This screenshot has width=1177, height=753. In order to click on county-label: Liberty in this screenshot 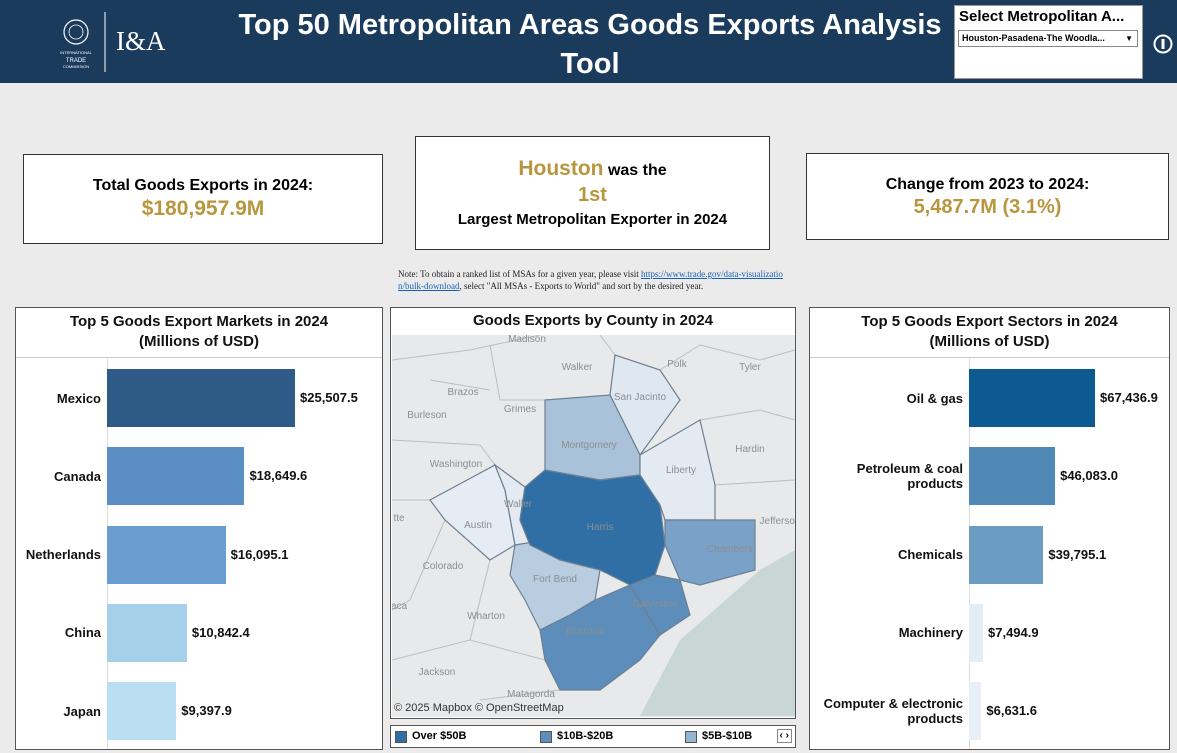, I will do `click(681, 470)`.